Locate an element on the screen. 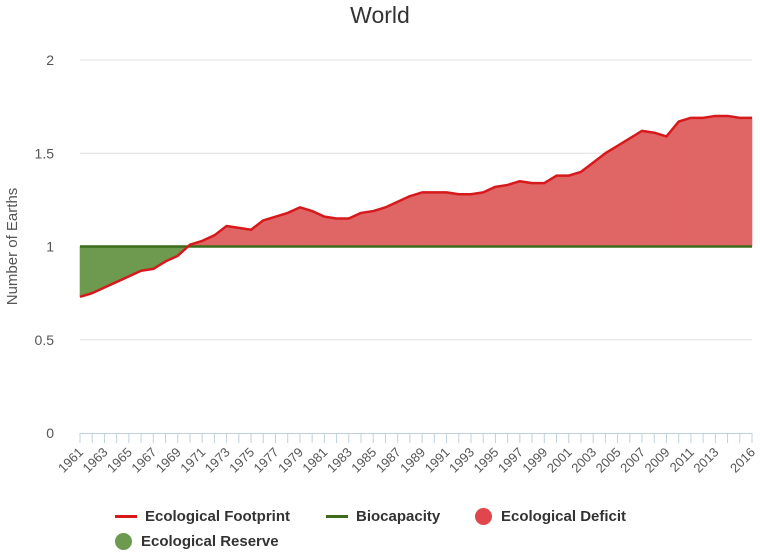 The height and width of the screenshot is (553, 760). legend-item-biocapacity: Biocapacity is located at coordinates (383, 516).